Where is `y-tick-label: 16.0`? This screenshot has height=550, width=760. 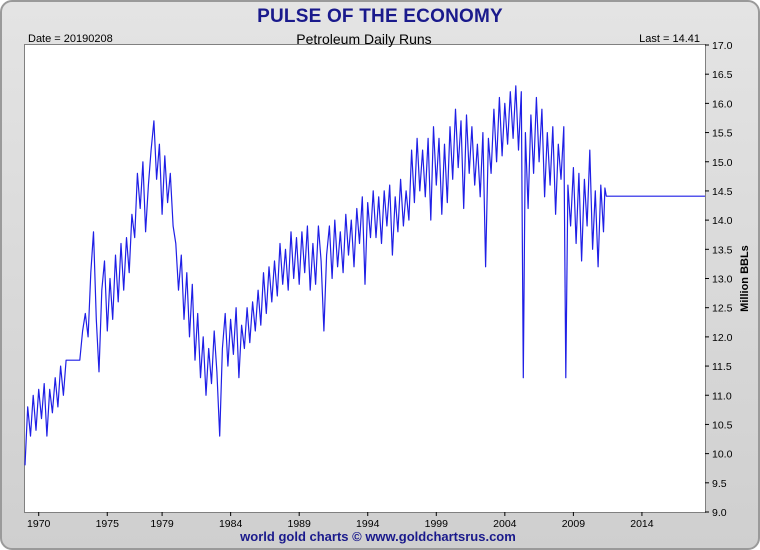
y-tick-label: 16.0 is located at coordinates (722, 104).